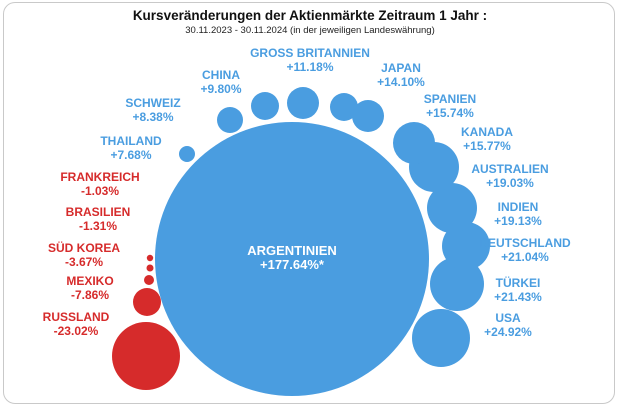 The height and width of the screenshot is (409, 620). Describe the element at coordinates (508, 332) in the screenshot. I see `label-value-usa: +24.92%` at that location.